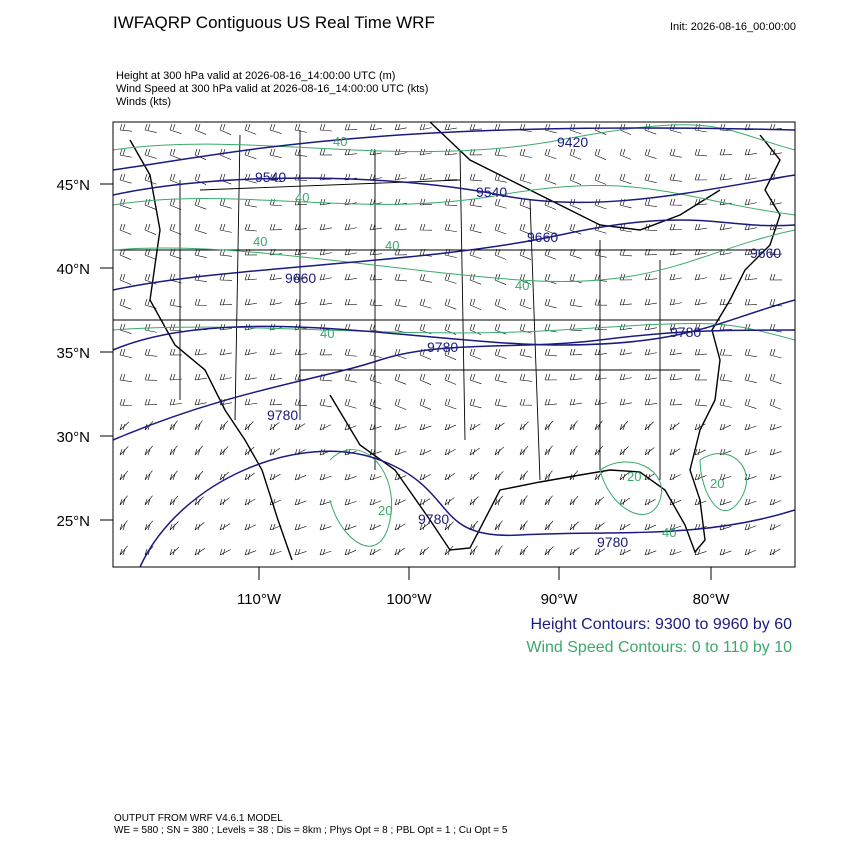 This screenshot has width=850, height=850. What do you see at coordinates (73, 185) in the screenshot?
I see `lat-label: 45°N` at bounding box center [73, 185].